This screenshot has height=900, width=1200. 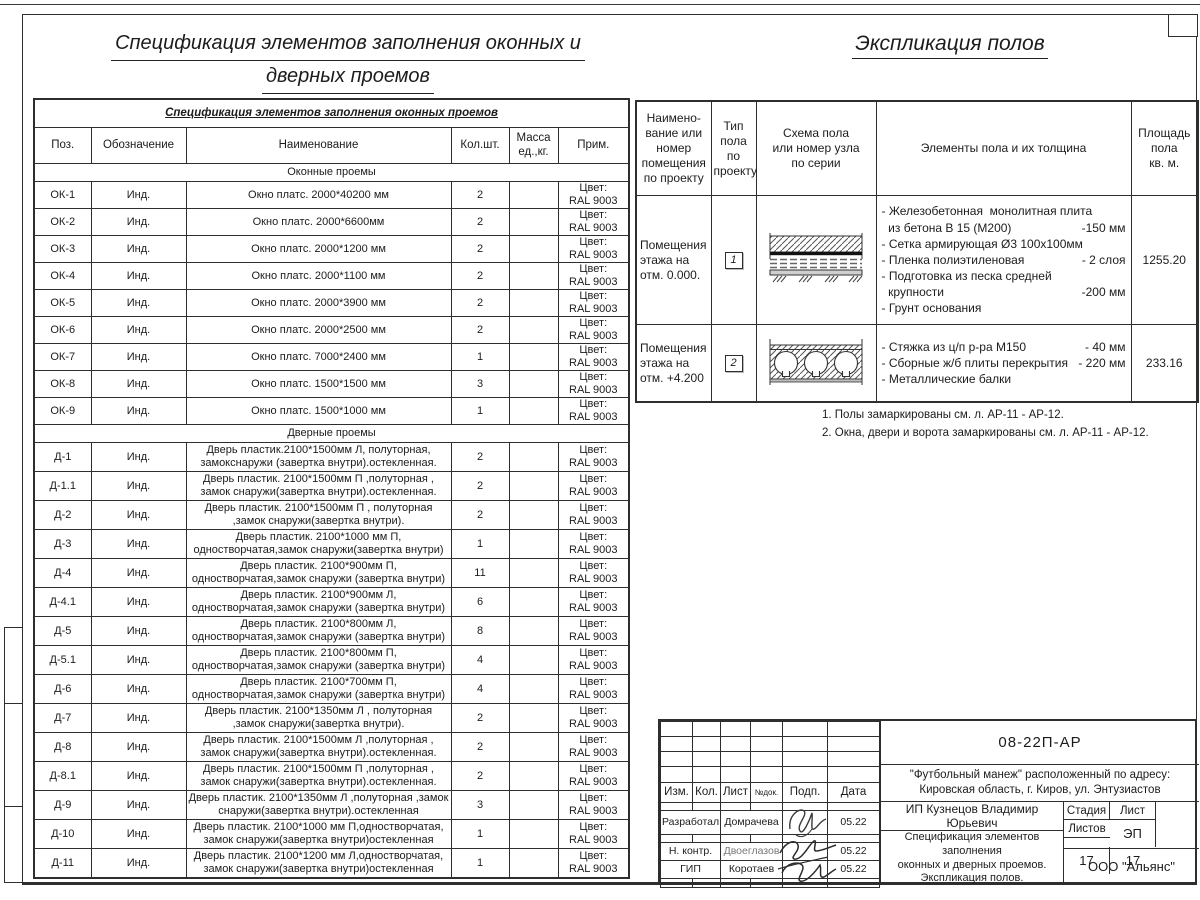 I want to click on floor-element-line: - Грунт основания, so click(x=1004, y=308).